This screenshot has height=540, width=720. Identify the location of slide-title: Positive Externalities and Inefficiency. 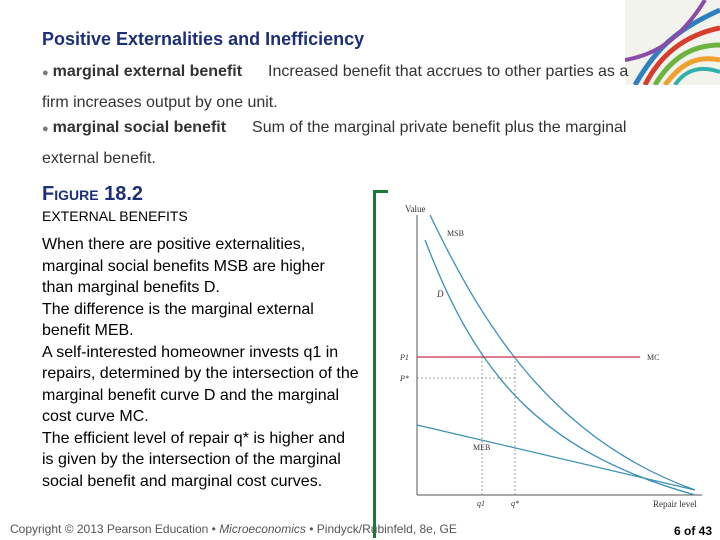
(203, 39).